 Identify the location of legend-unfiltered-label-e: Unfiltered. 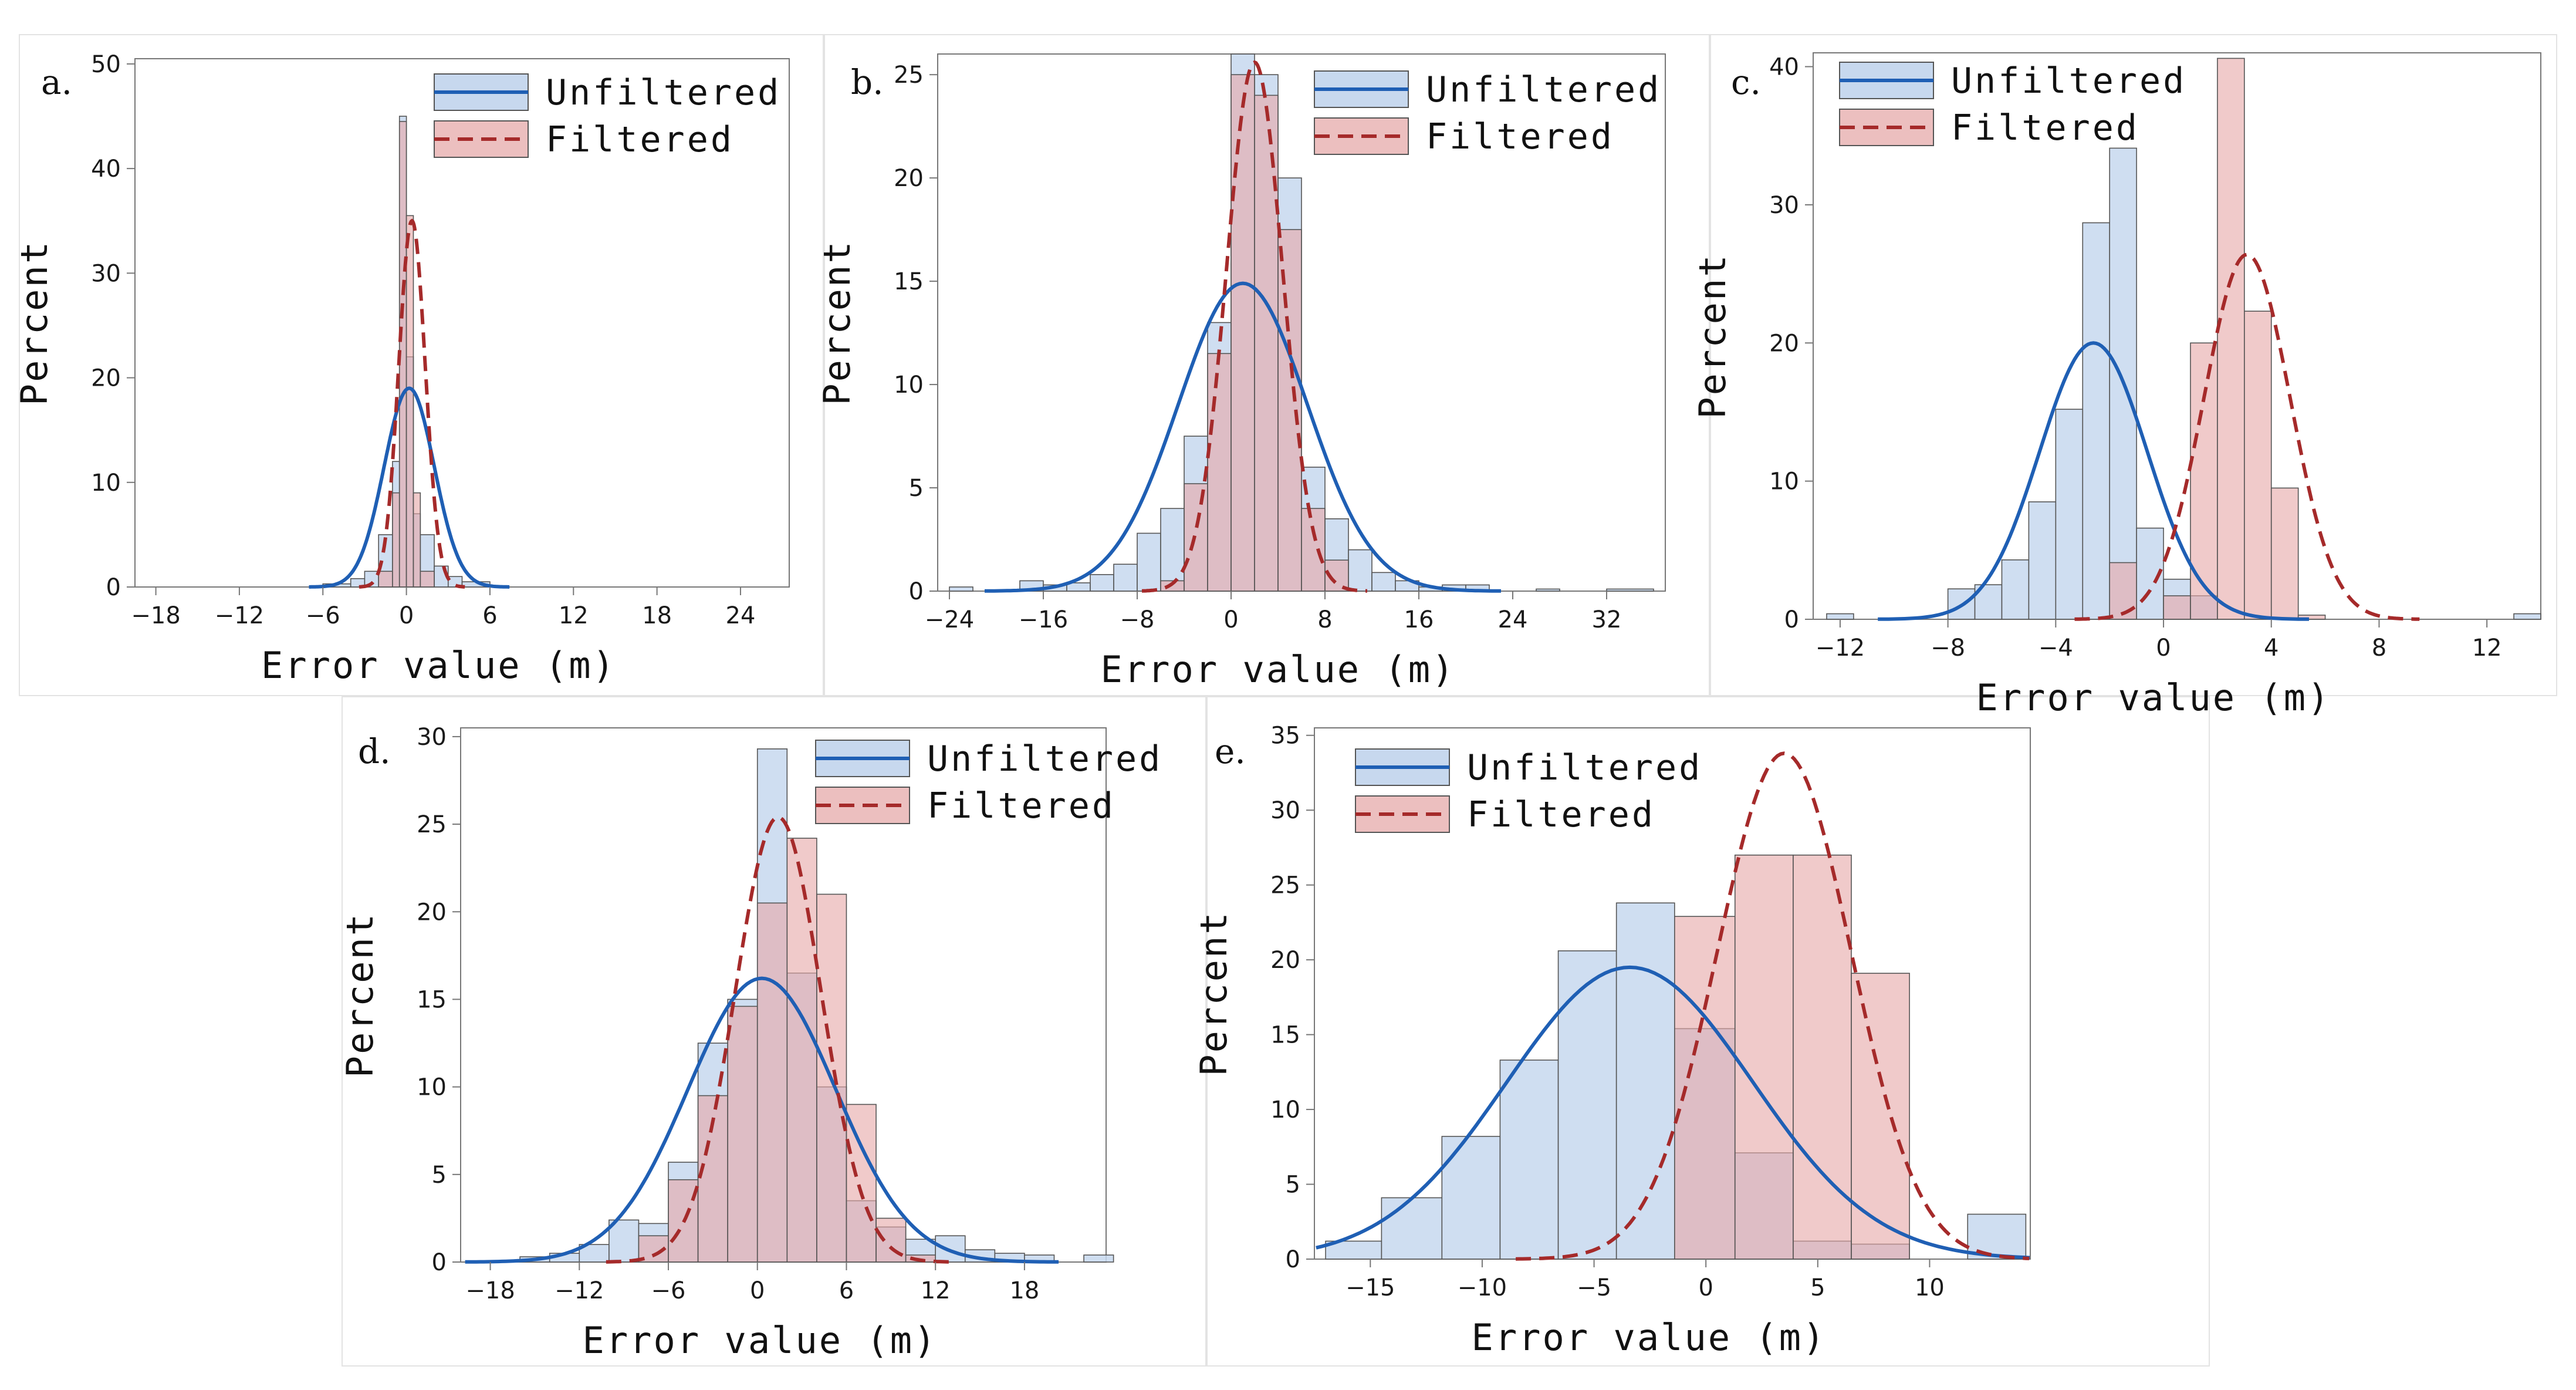
(1584, 767).